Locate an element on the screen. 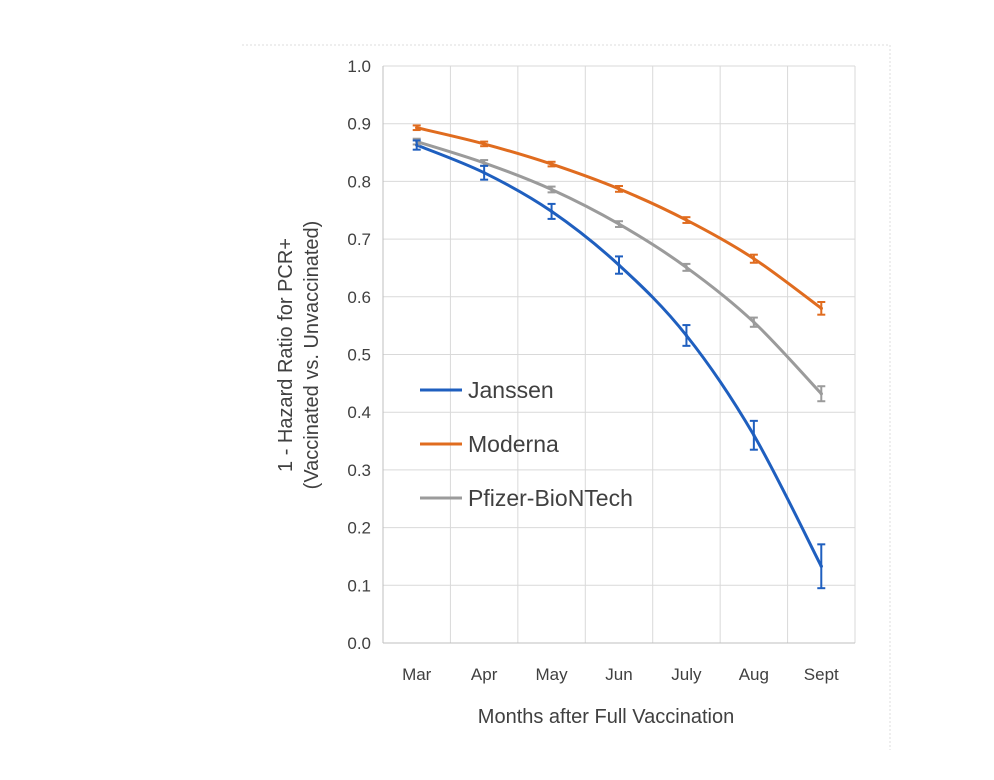 The height and width of the screenshot is (780, 994). moderna-error-bar-jun is located at coordinates (619, 189).